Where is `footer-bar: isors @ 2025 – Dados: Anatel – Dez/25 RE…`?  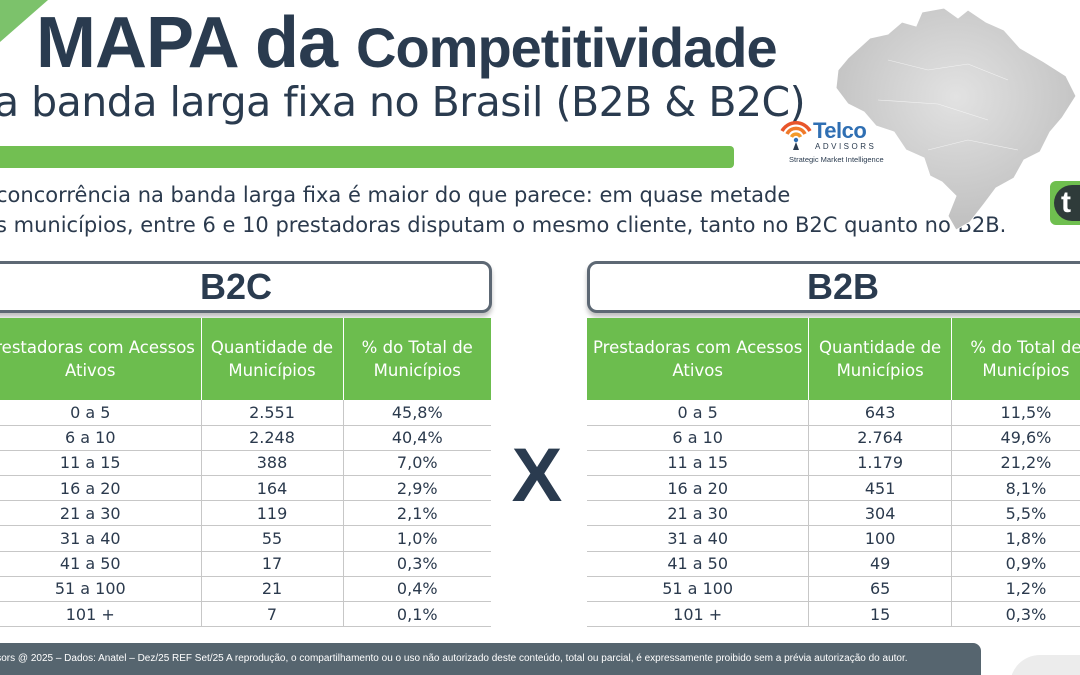
footer-bar: isors @ 2025 – Dados: Anatel – Dez/25 RE… is located at coordinates (490, 659).